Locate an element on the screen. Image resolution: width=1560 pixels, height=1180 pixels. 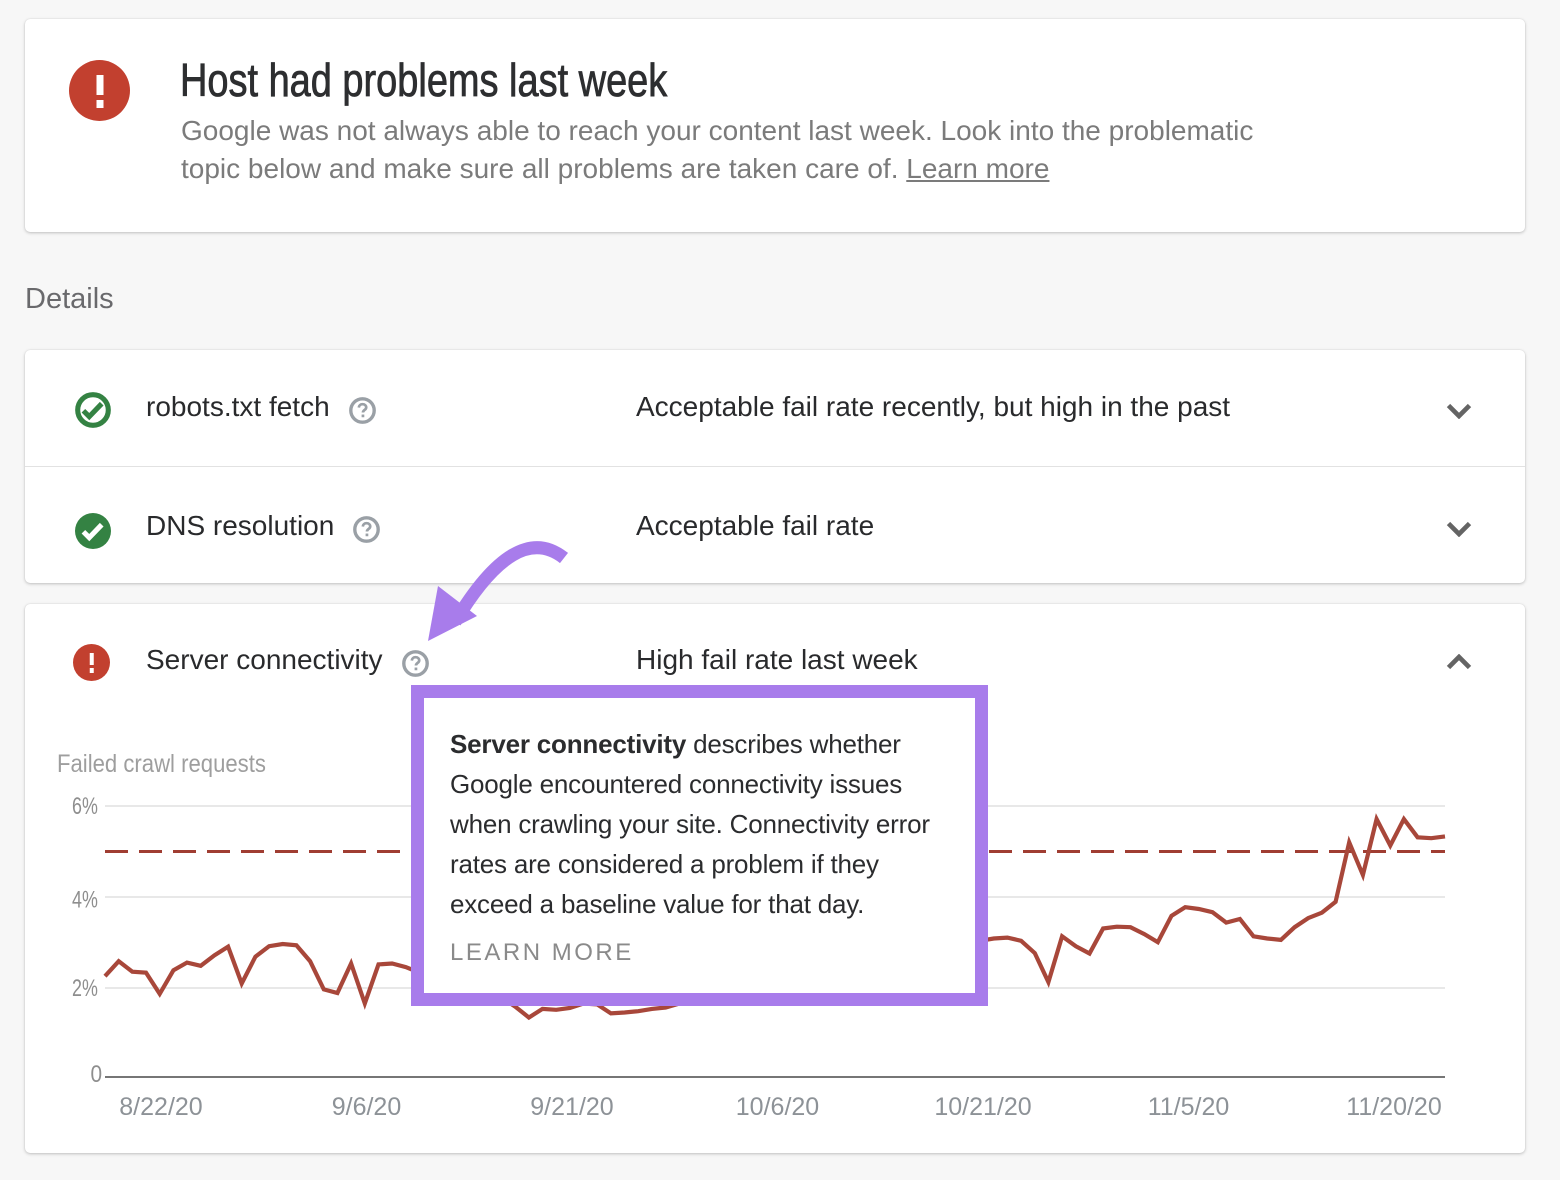
svg-text: 0 is located at coordinates (97, 1073).